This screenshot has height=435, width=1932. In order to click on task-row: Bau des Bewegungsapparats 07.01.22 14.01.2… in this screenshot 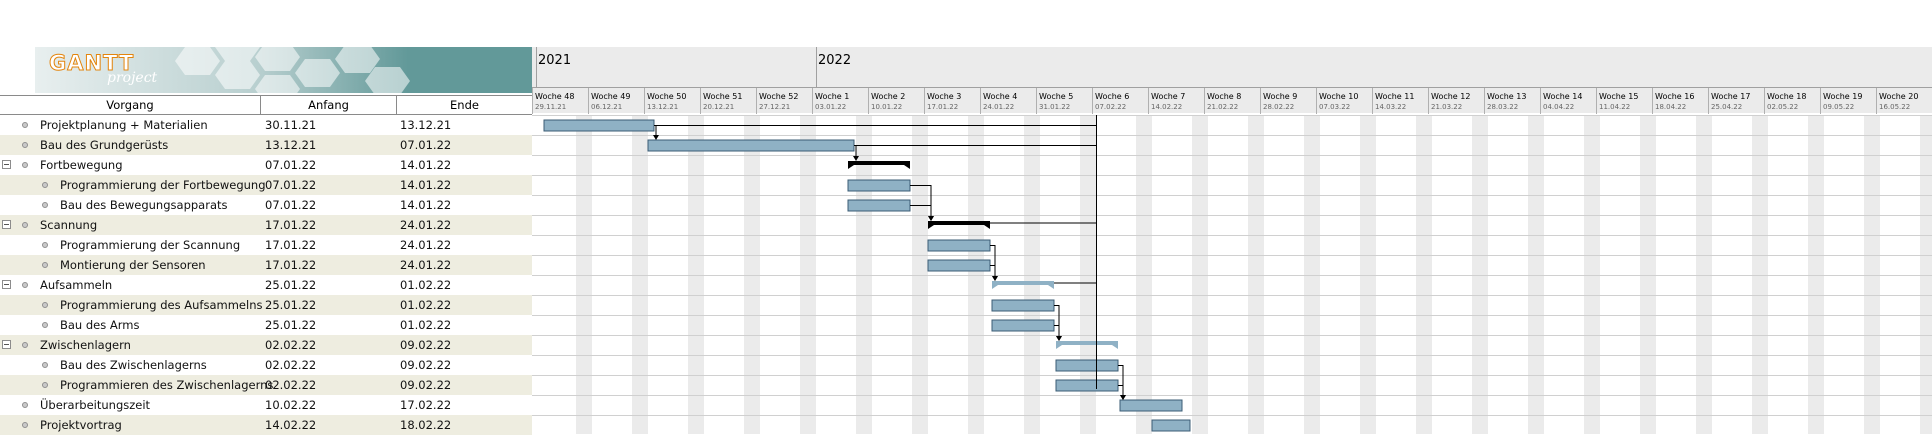, I will do `click(266, 205)`.